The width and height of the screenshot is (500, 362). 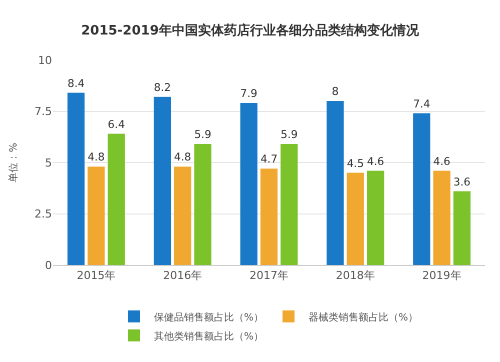 I want to click on x-tick-label: 2016年, so click(x=182, y=275).